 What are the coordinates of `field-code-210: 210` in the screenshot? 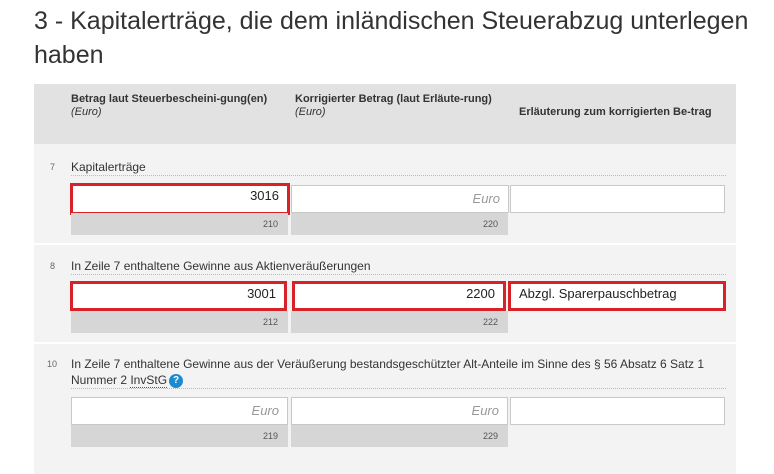 It's located at (179, 224).